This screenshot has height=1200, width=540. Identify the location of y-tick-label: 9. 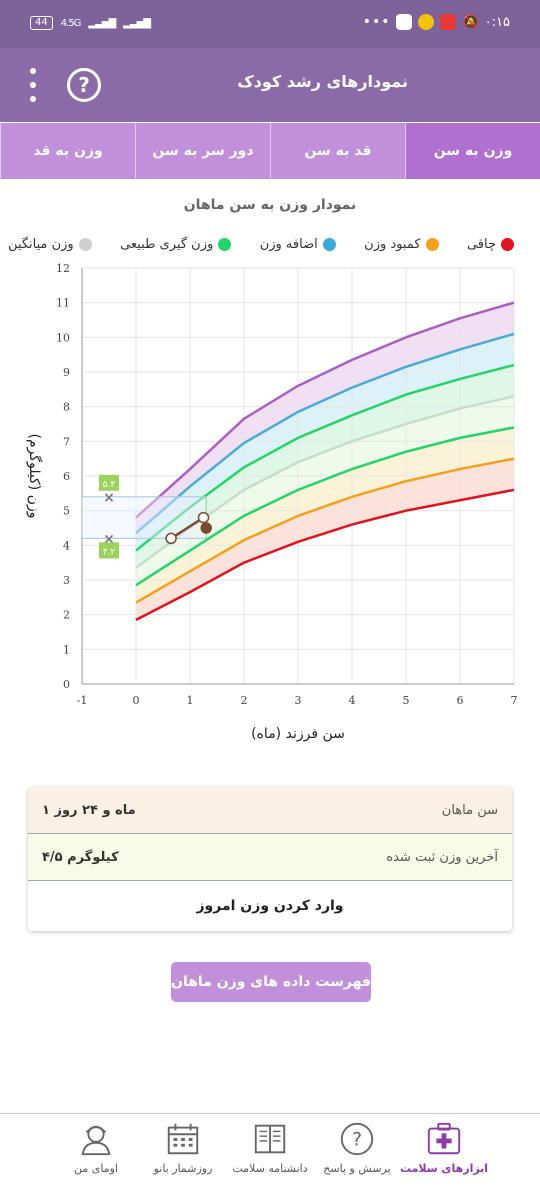
(66, 372).